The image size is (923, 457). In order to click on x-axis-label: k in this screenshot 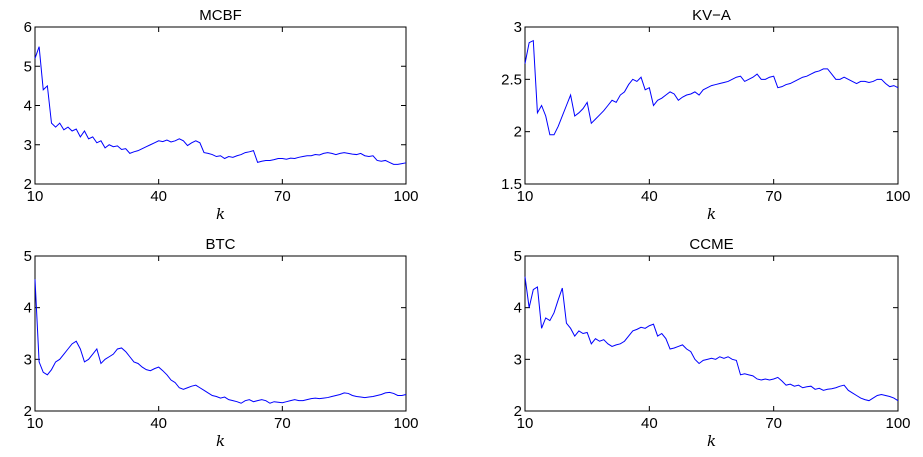, I will do `click(220, 214)`.